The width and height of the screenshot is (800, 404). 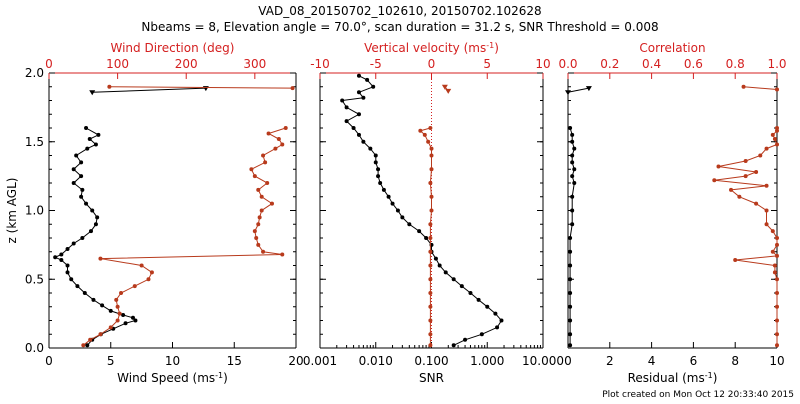 I want to click on right-xlabel-top: Correlation, so click(x=672, y=48).